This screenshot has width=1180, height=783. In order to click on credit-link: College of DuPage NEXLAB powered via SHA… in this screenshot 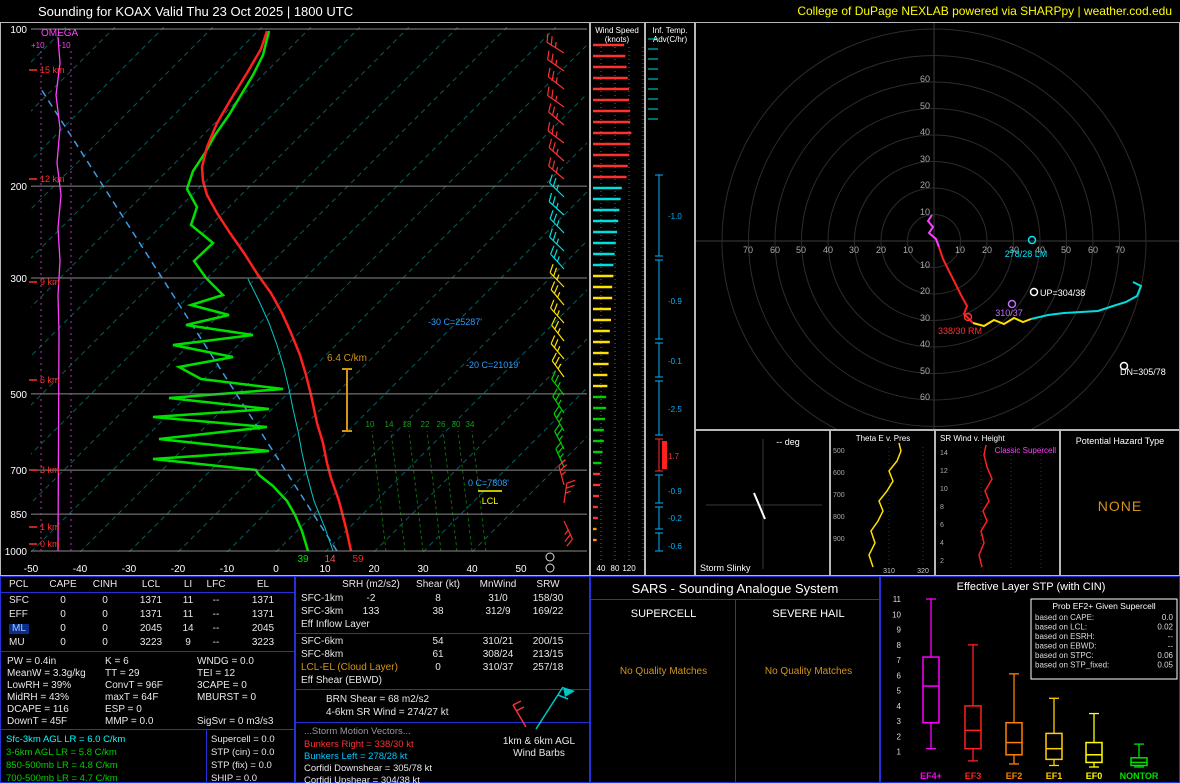, I will do `click(984, 11)`.